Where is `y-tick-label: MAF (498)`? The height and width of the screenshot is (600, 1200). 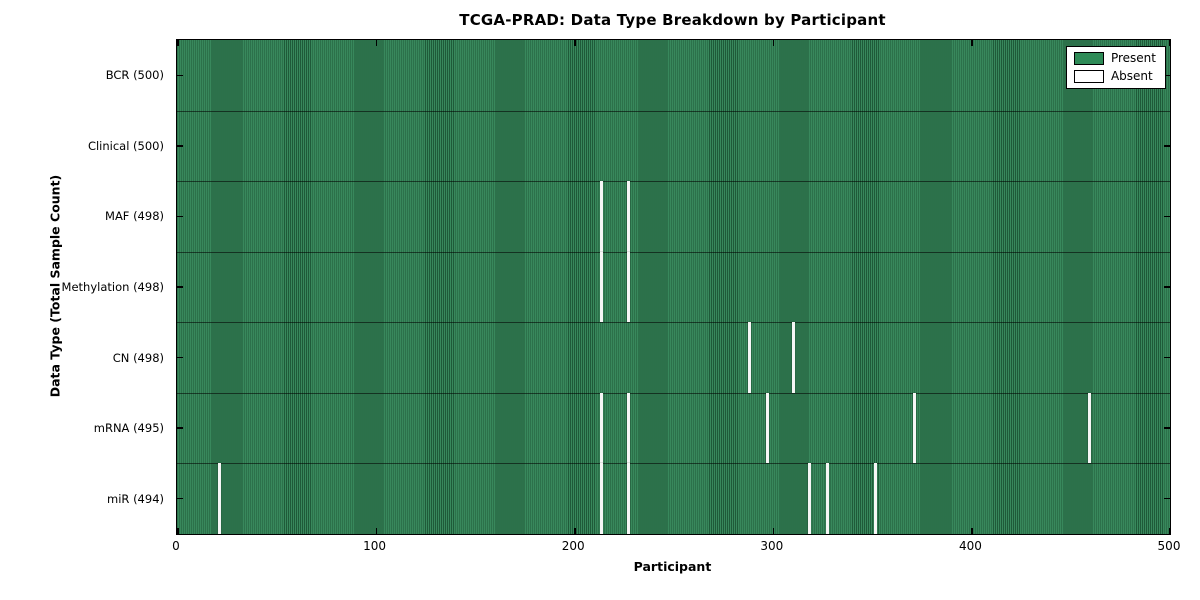 y-tick-label: MAF (498) is located at coordinates (134, 216).